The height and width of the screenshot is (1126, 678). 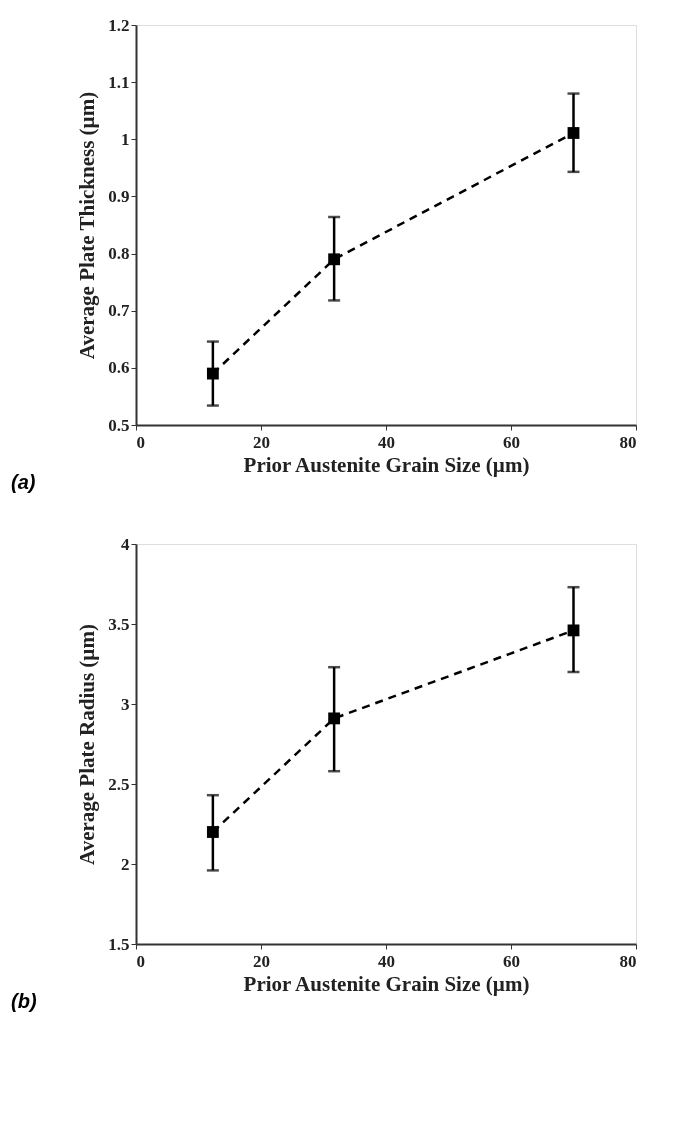 I want to click on y-tick-label: 3.5, so click(x=119, y=624).